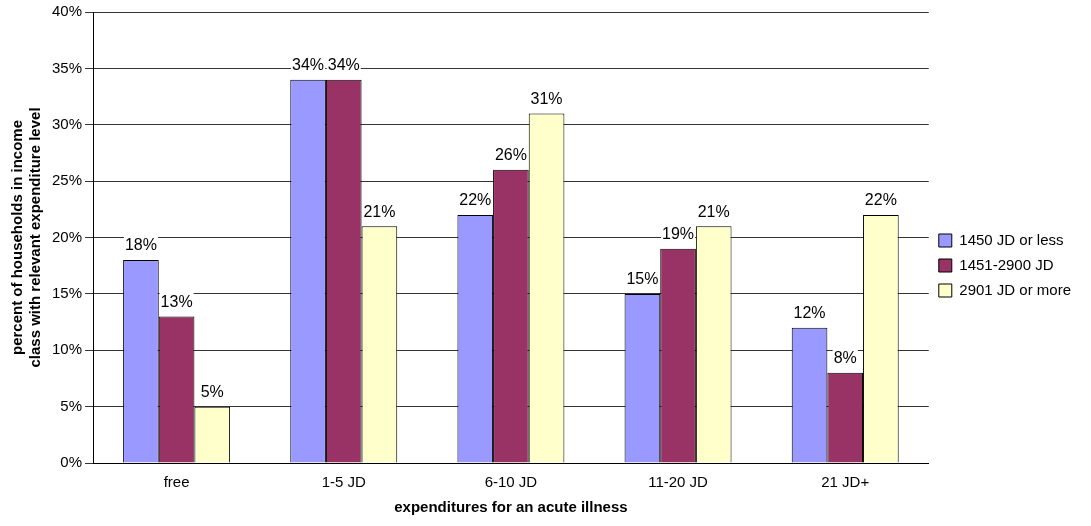  What do you see at coordinates (678, 482) in the screenshot?
I see `x-tick-label: 11-20 JD` at bounding box center [678, 482].